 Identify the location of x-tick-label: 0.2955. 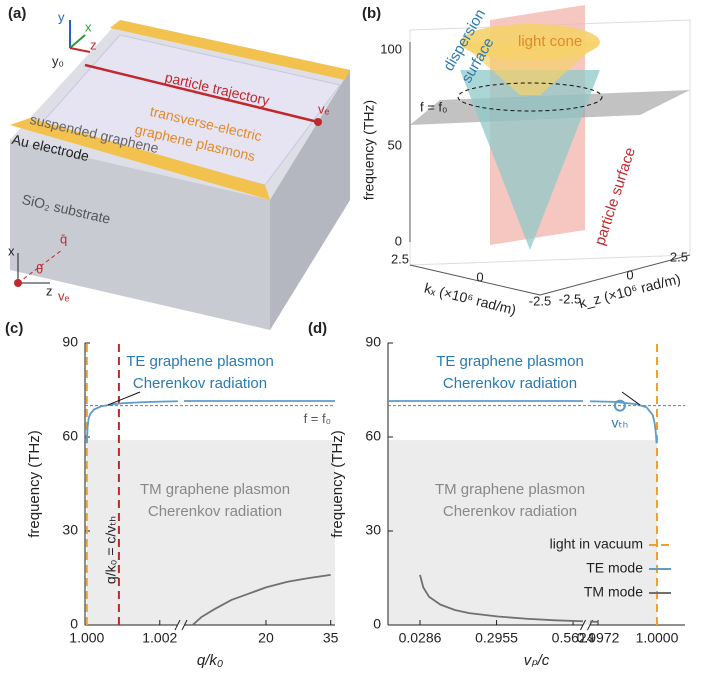
(496, 638).